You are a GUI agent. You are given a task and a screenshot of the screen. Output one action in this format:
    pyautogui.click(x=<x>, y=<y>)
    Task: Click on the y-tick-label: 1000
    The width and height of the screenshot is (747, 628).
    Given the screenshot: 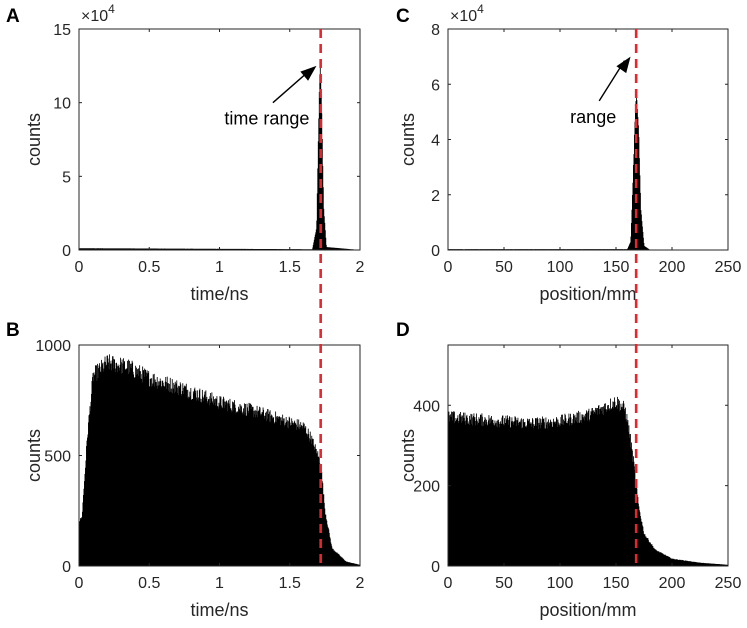 What is the action you would take?
    pyautogui.click(x=53, y=346)
    